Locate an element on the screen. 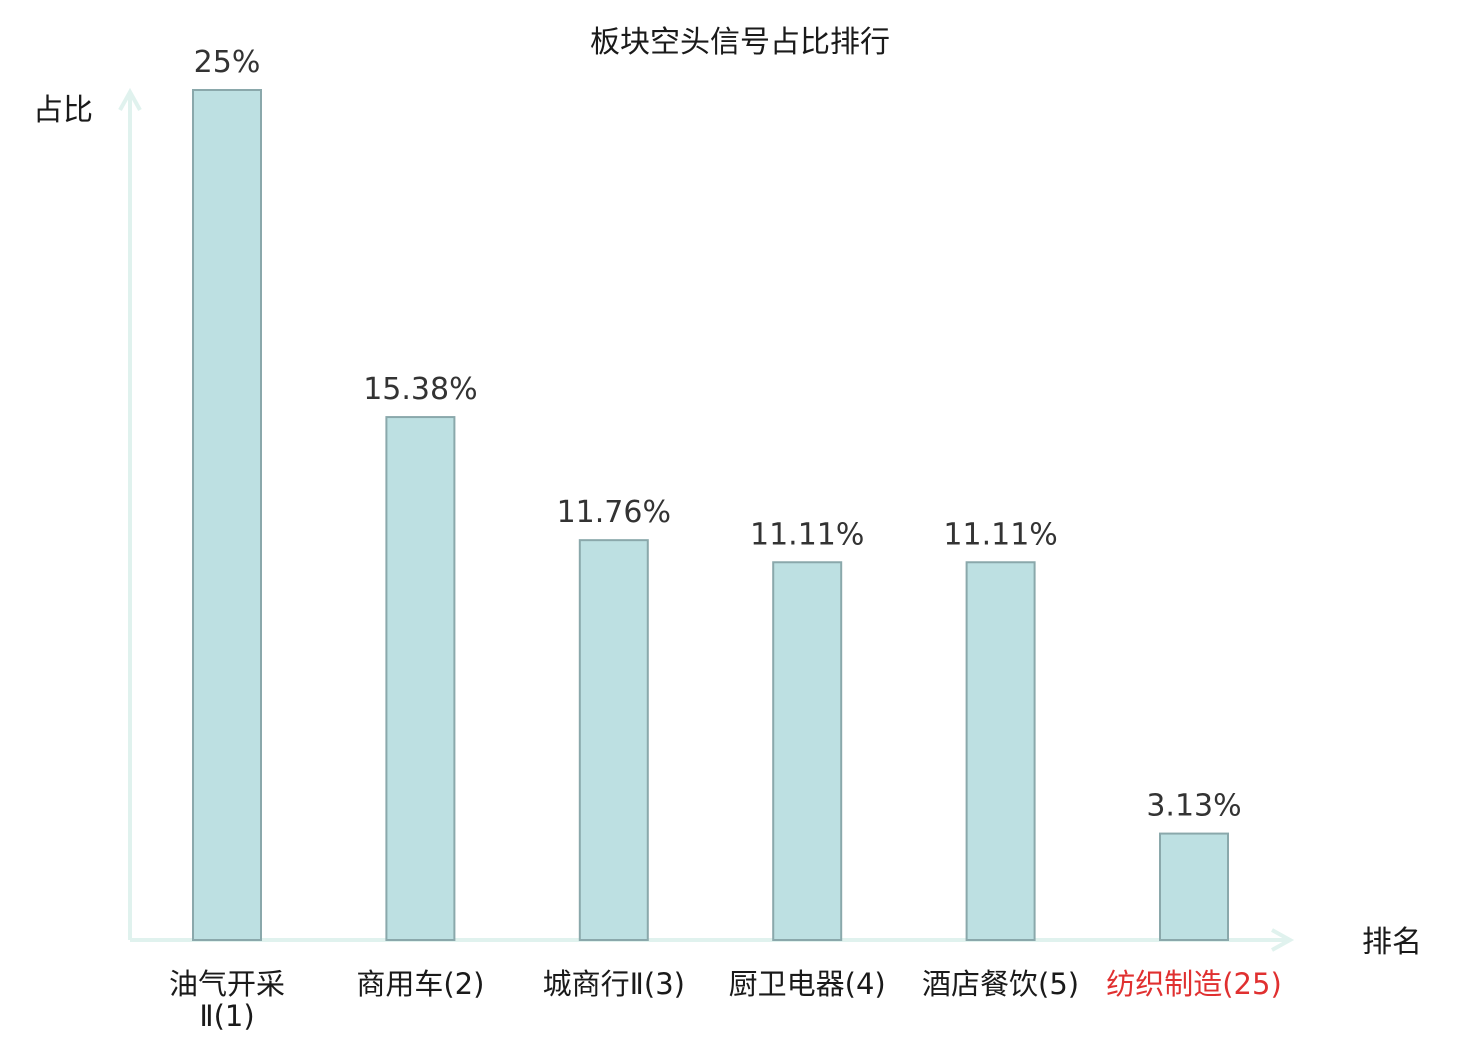  x-axis-label: 排名 is located at coordinates (1392, 942).